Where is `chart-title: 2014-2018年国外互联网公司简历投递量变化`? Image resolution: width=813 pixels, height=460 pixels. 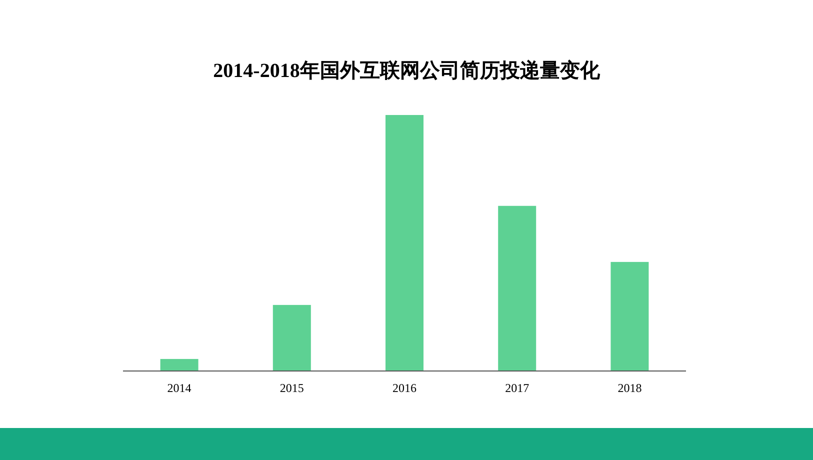
chart-title: 2014-2018年国外互联网公司简历投递量变化 is located at coordinates (407, 70).